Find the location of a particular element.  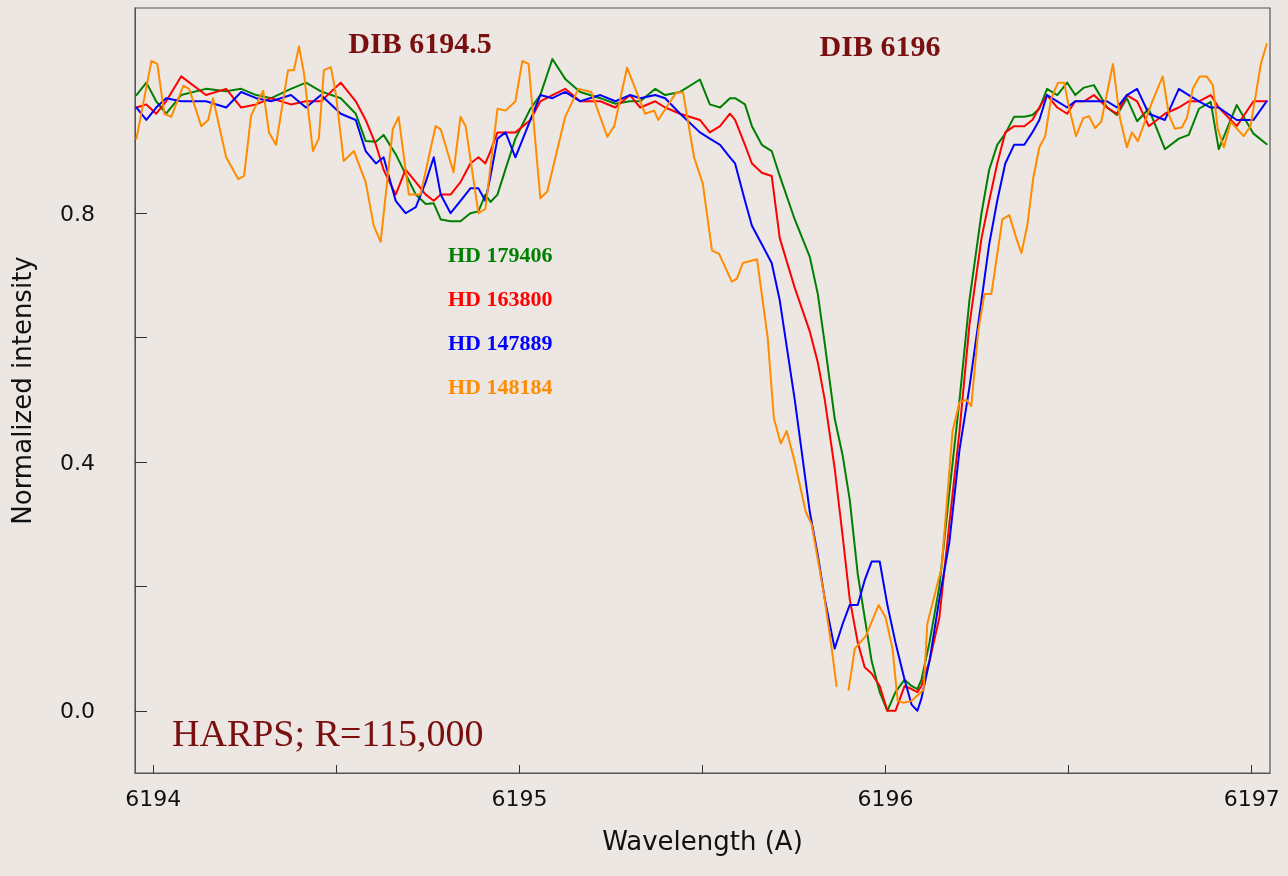

text: HD 148184 is located at coordinates (500, 386).